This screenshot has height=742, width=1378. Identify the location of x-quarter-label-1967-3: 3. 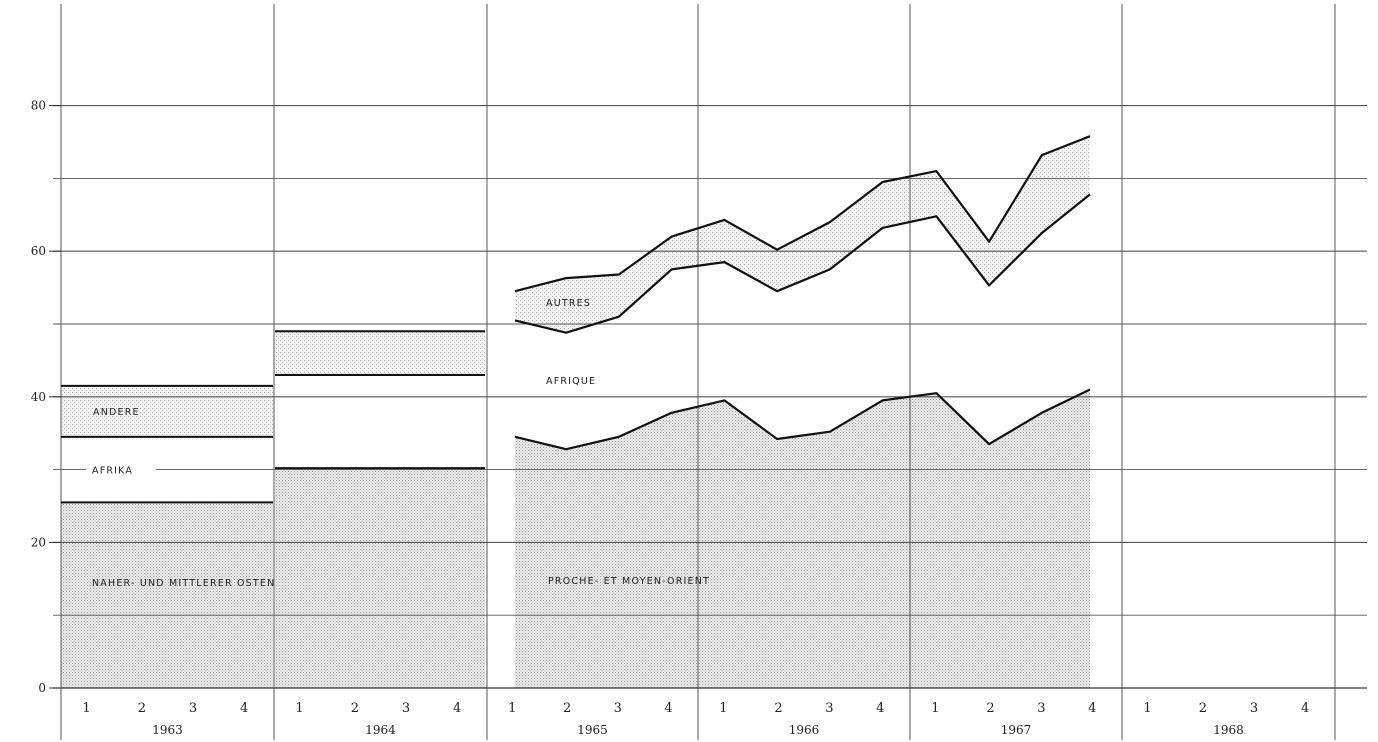
(1041, 708).